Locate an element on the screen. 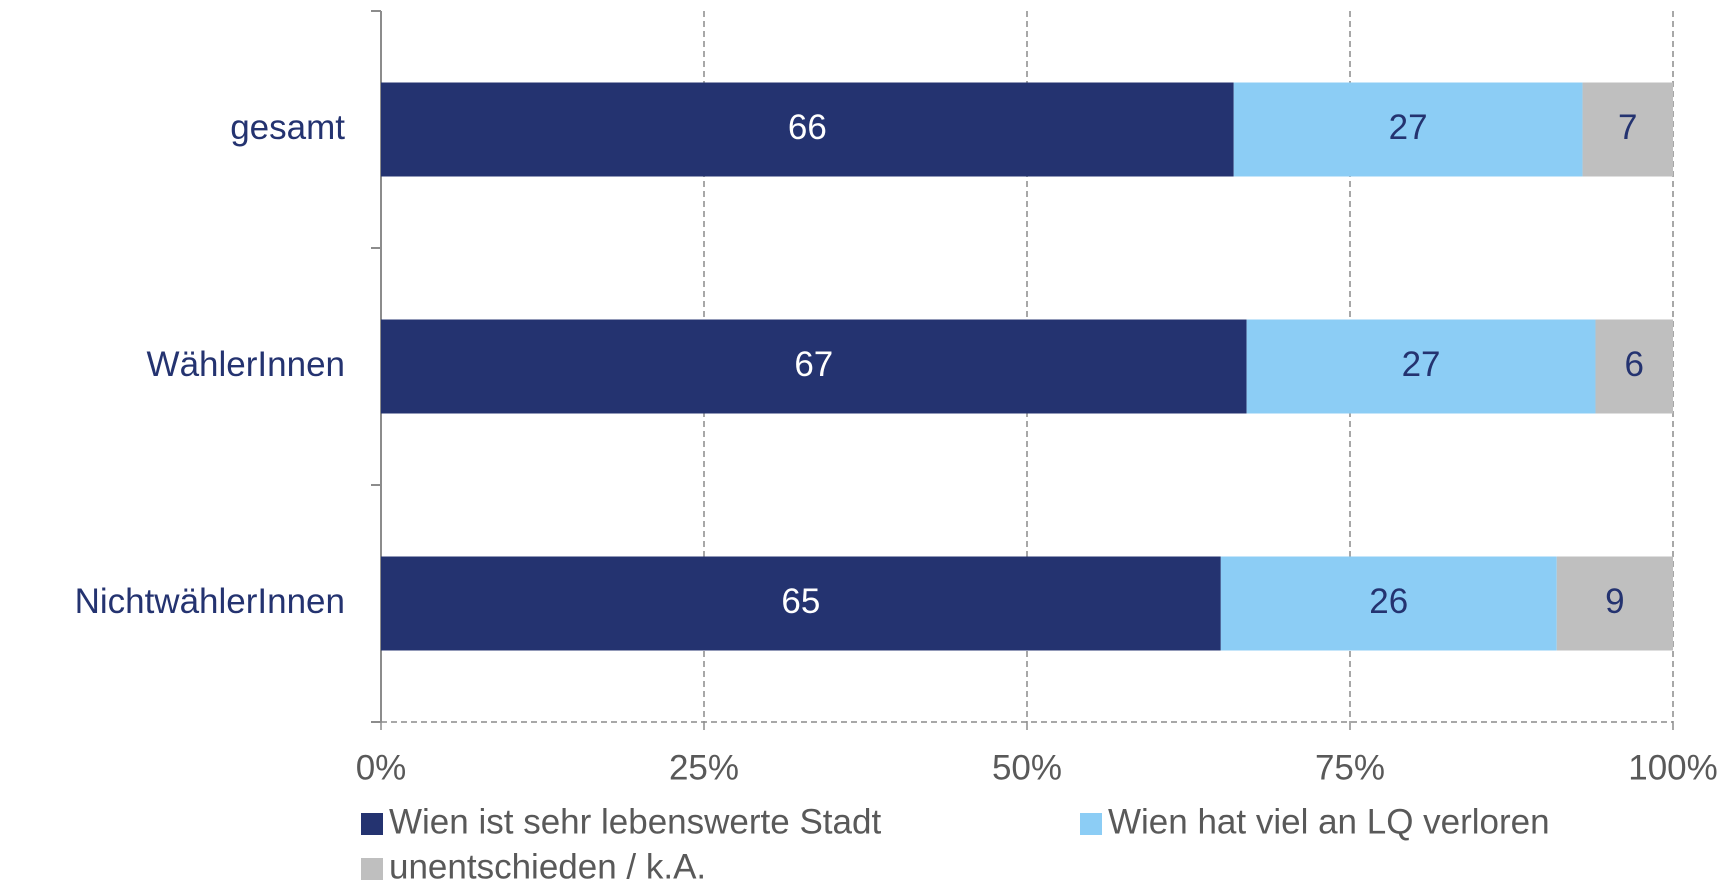 This screenshot has width=1734, height=880. data-label: 65 is located at coordinates (800, 601).